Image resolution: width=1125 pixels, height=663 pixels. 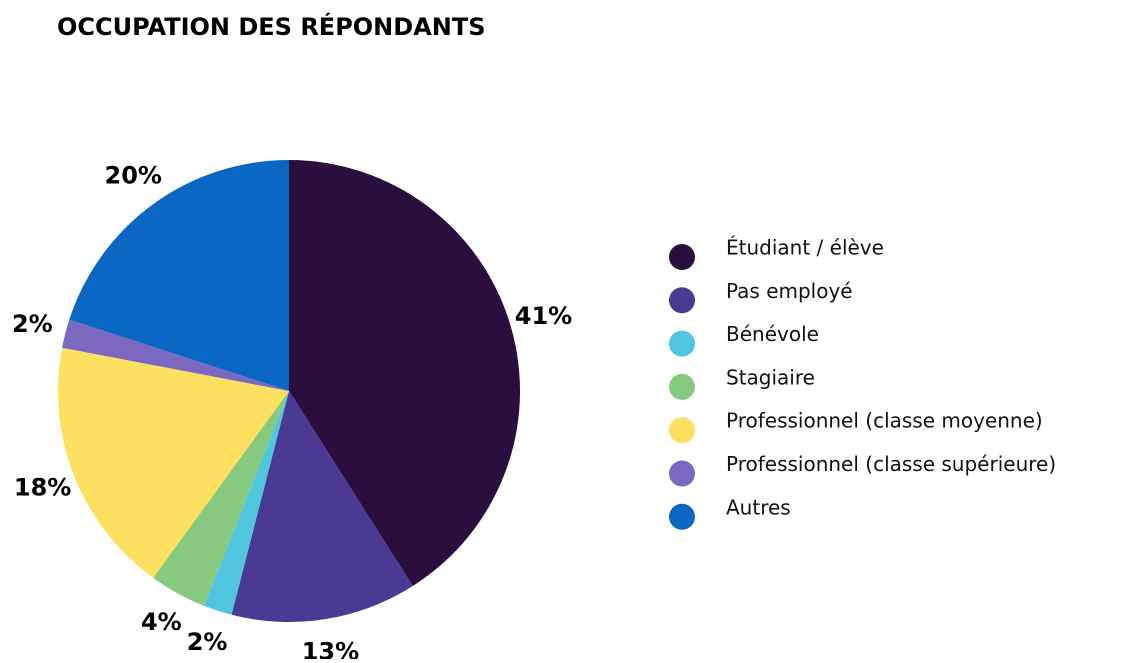 I want to click on data-label: 4%, so click(x=161, y=622).